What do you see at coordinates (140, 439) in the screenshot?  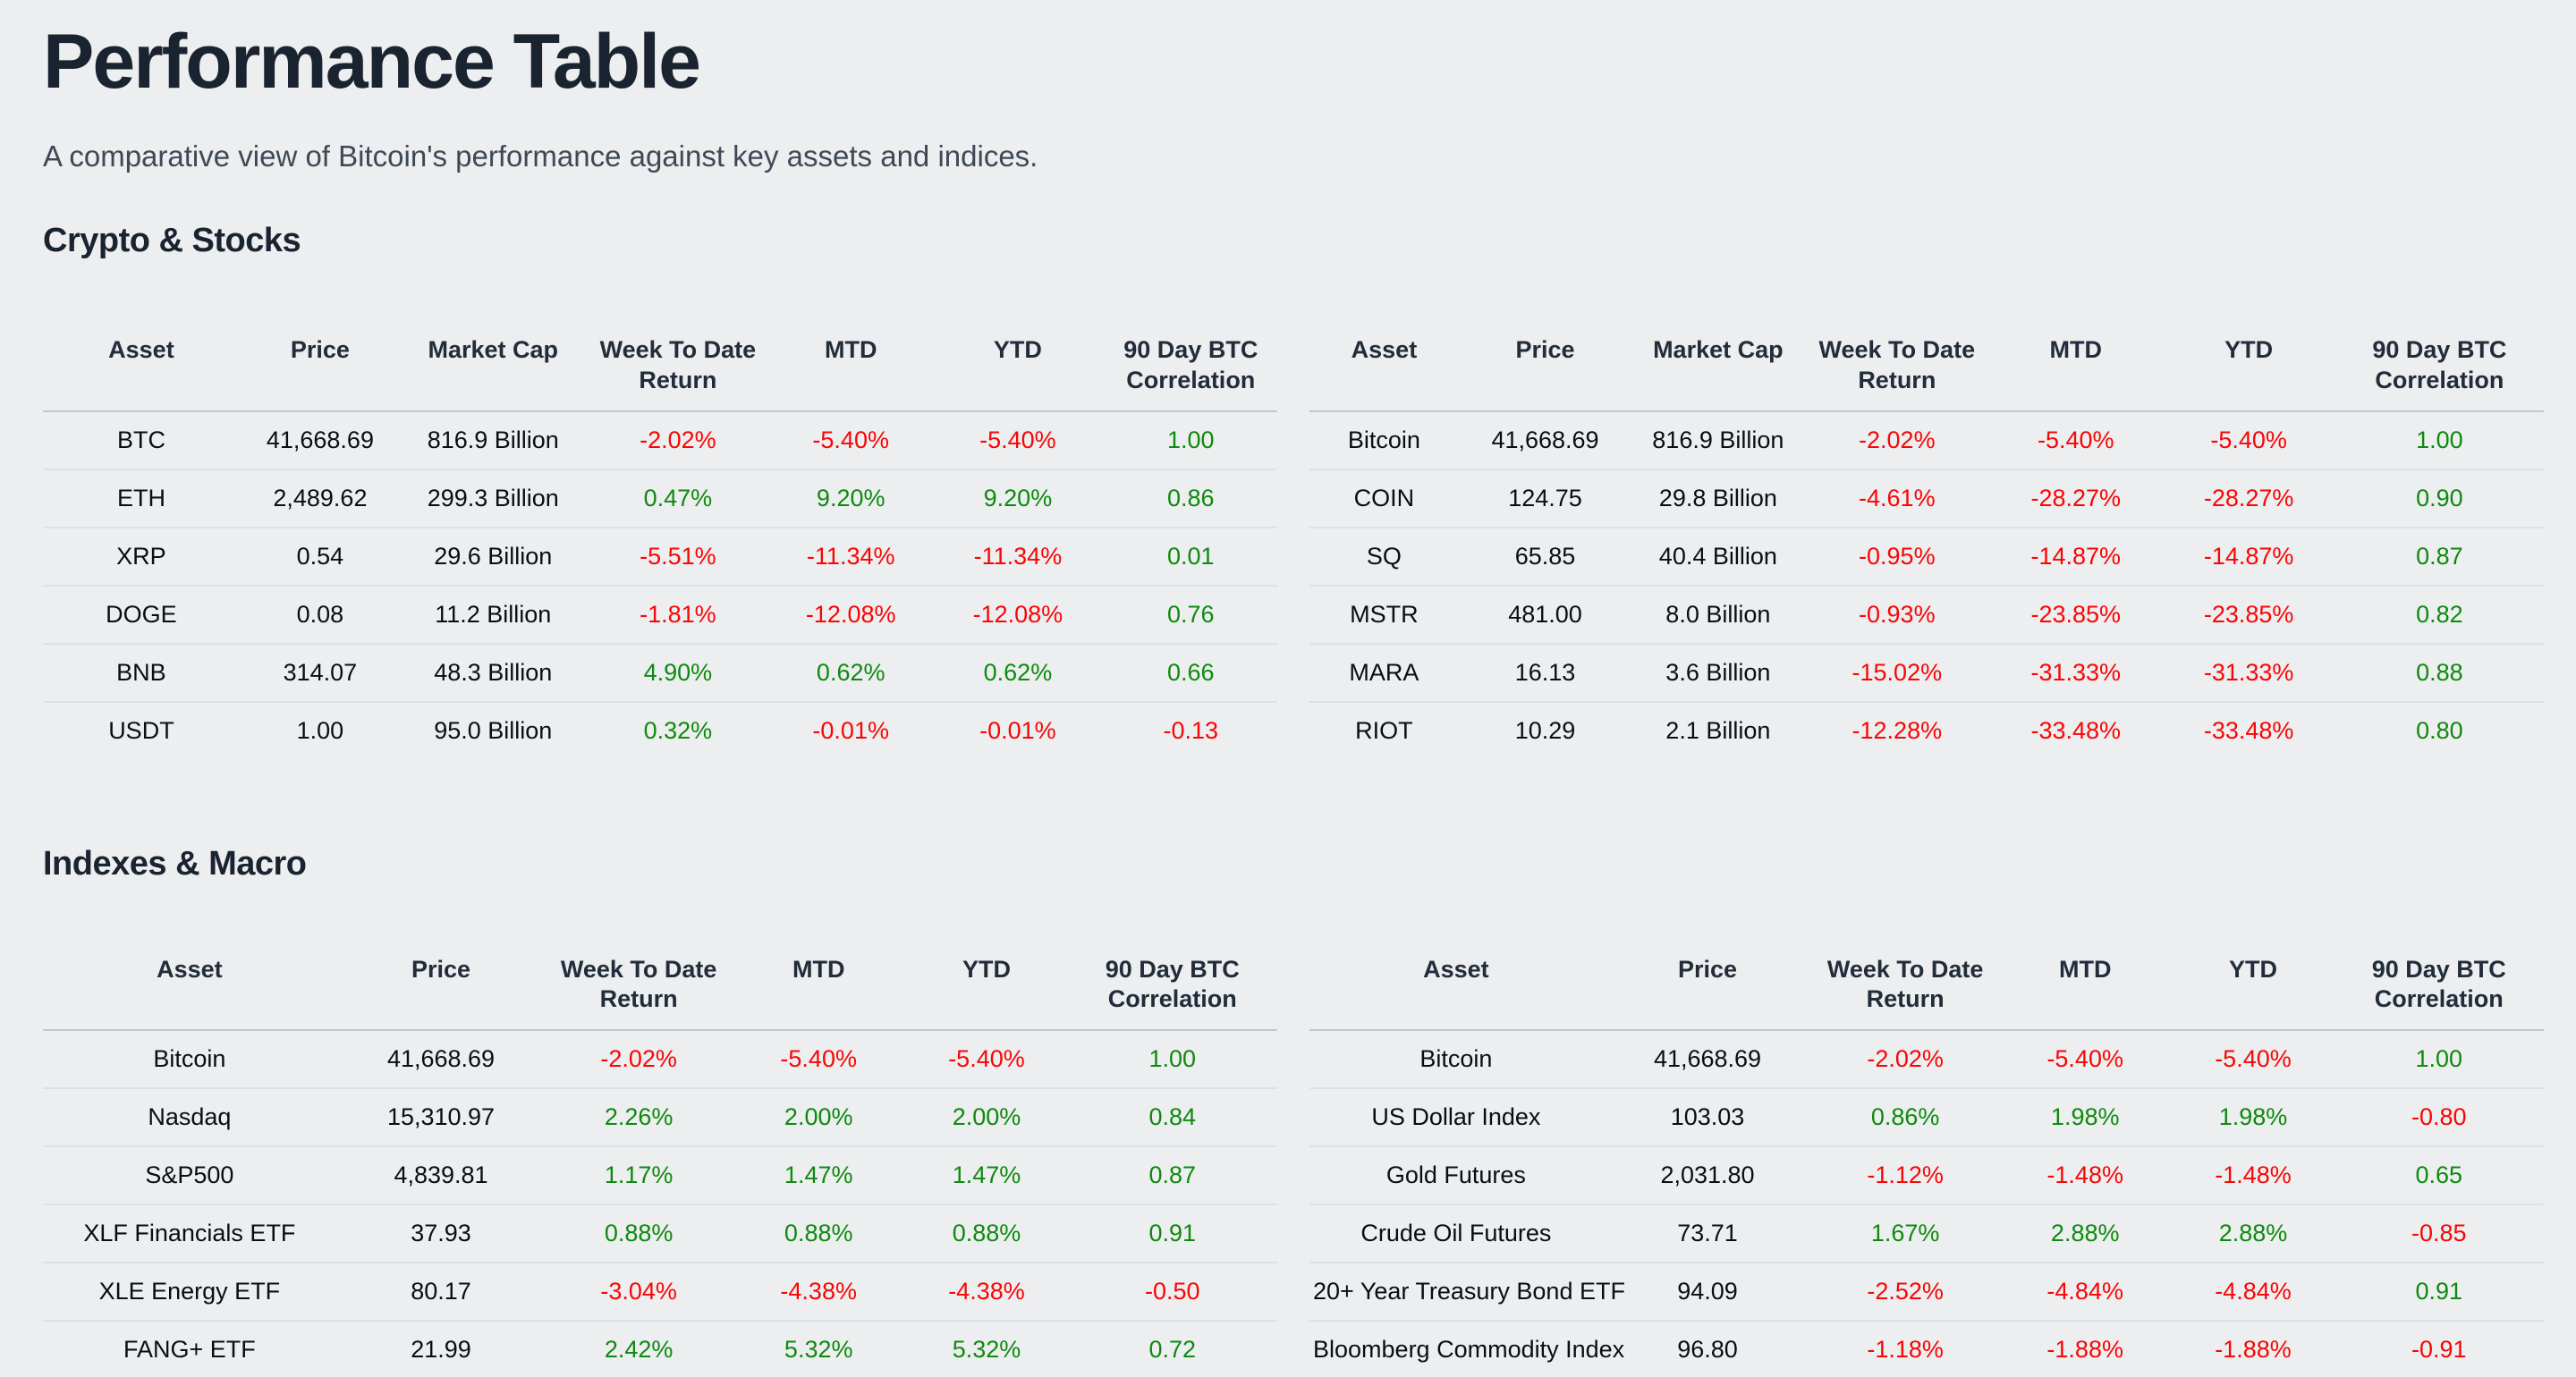 I see `cell-asset: BTC` at bounding box center [140, 439].